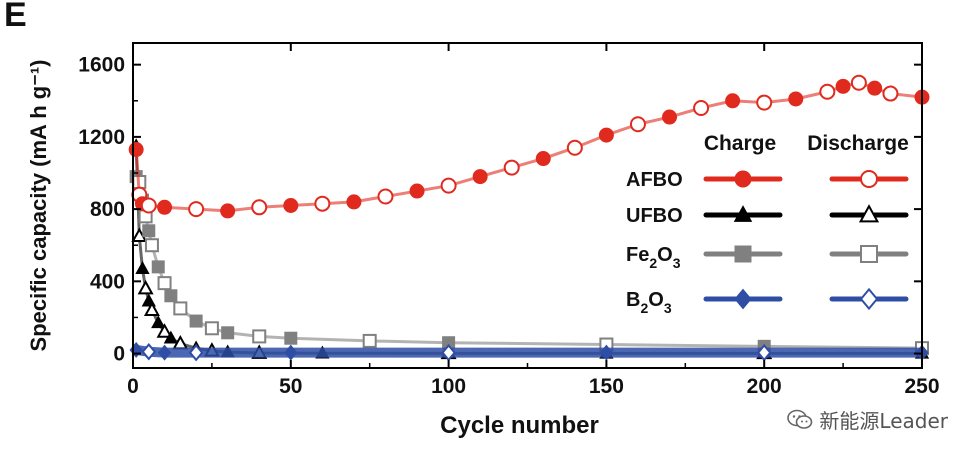 This screenshot has width=976, height=456. I want to click on series-b2o3, so click(529, 351).